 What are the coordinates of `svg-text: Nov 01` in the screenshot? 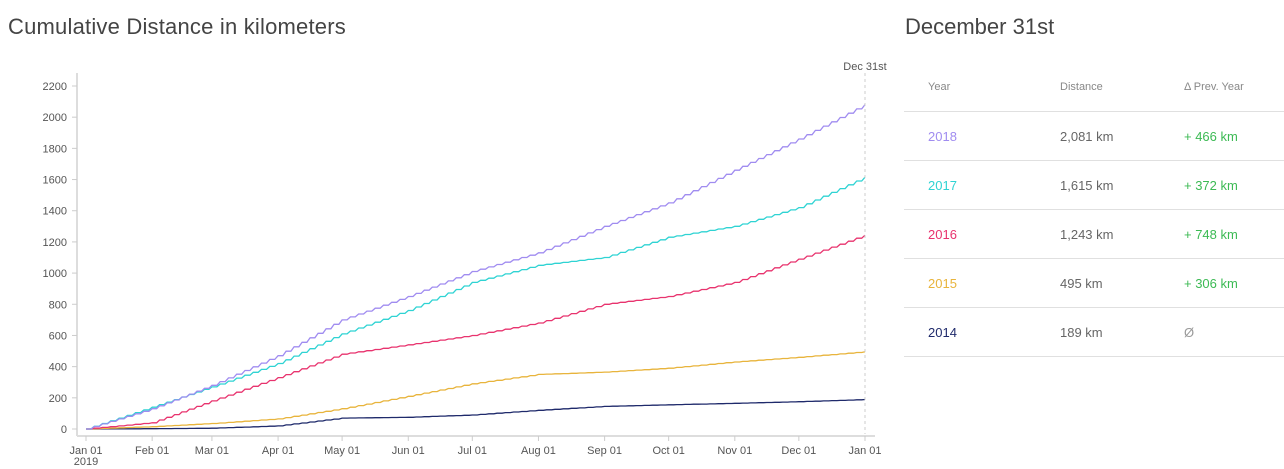 It's located at (734, 451).